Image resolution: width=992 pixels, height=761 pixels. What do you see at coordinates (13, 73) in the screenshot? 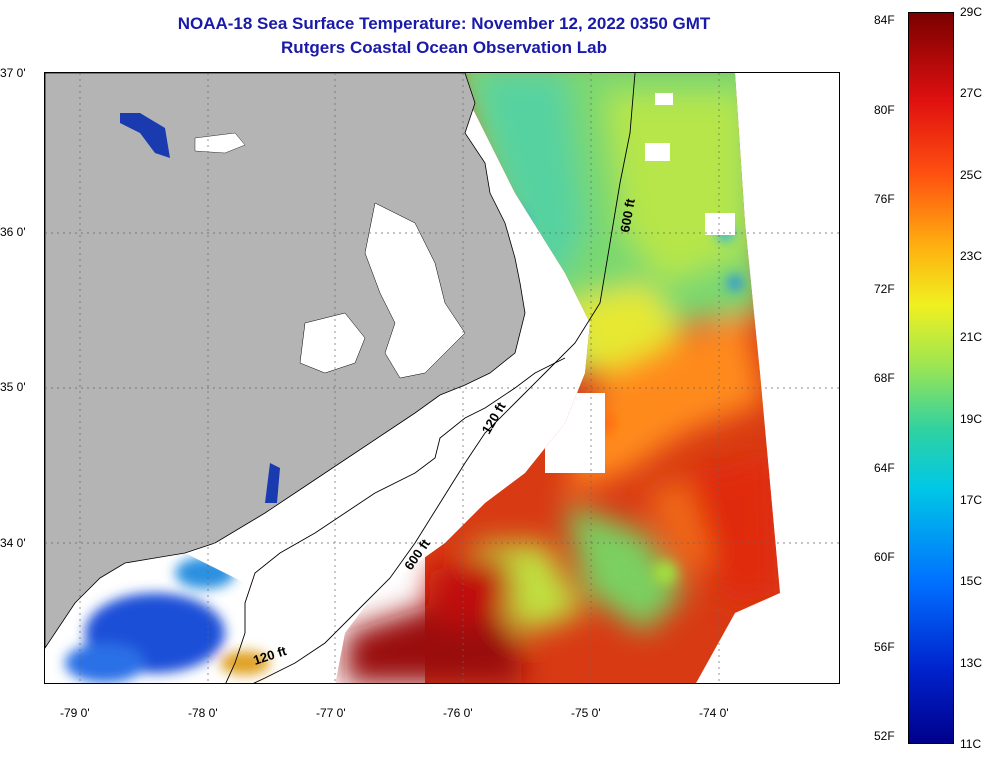
I see `lat-label-37: 37 0'` at bounding box center [13, 73].